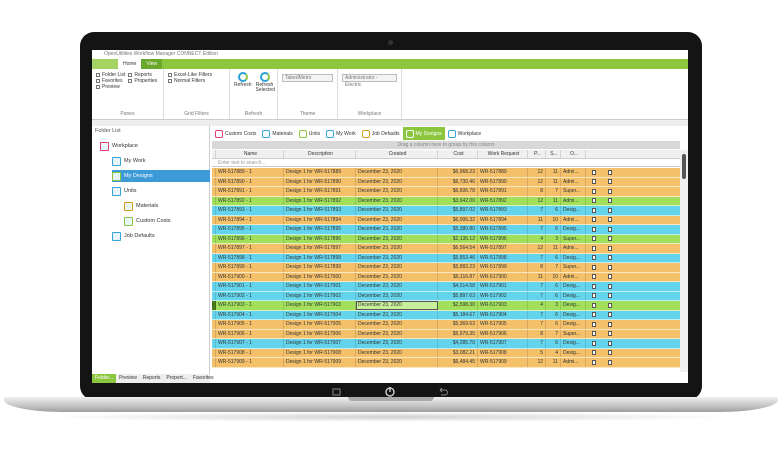  What do you see at coordinates (110, 75) in the screenshot?
I see `checkbox: Folder List` at bounding box center [110, 75].